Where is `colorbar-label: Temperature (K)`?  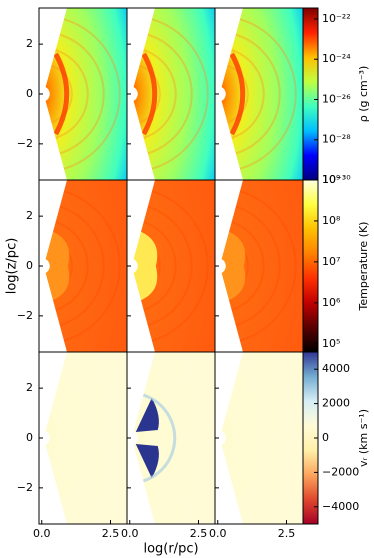 colorbar-label: Temperature (K) is located at coordinates (363, 267).